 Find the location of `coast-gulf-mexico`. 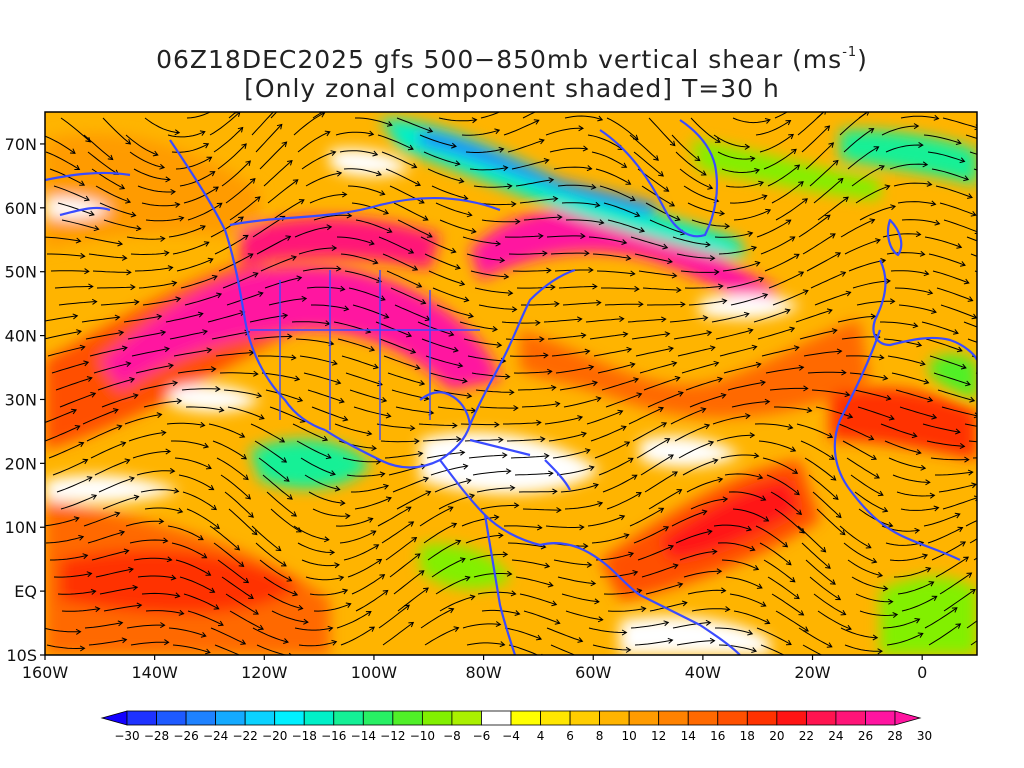

coast-gulf-mexico is located at coordinates (398, 430).